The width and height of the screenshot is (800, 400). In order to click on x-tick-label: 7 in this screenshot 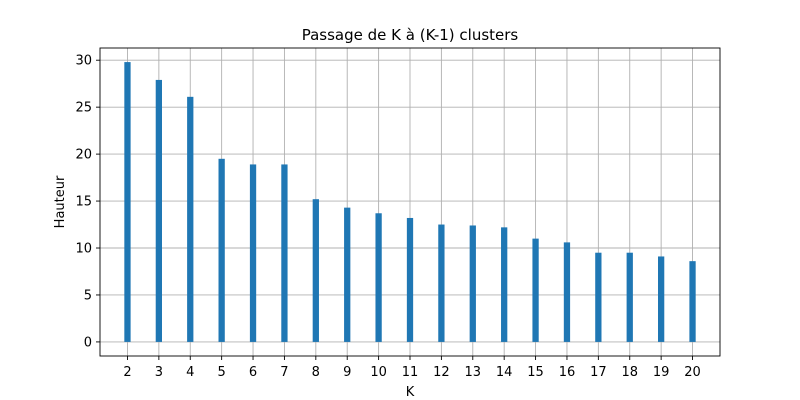, I will do `click(284, 372)`.